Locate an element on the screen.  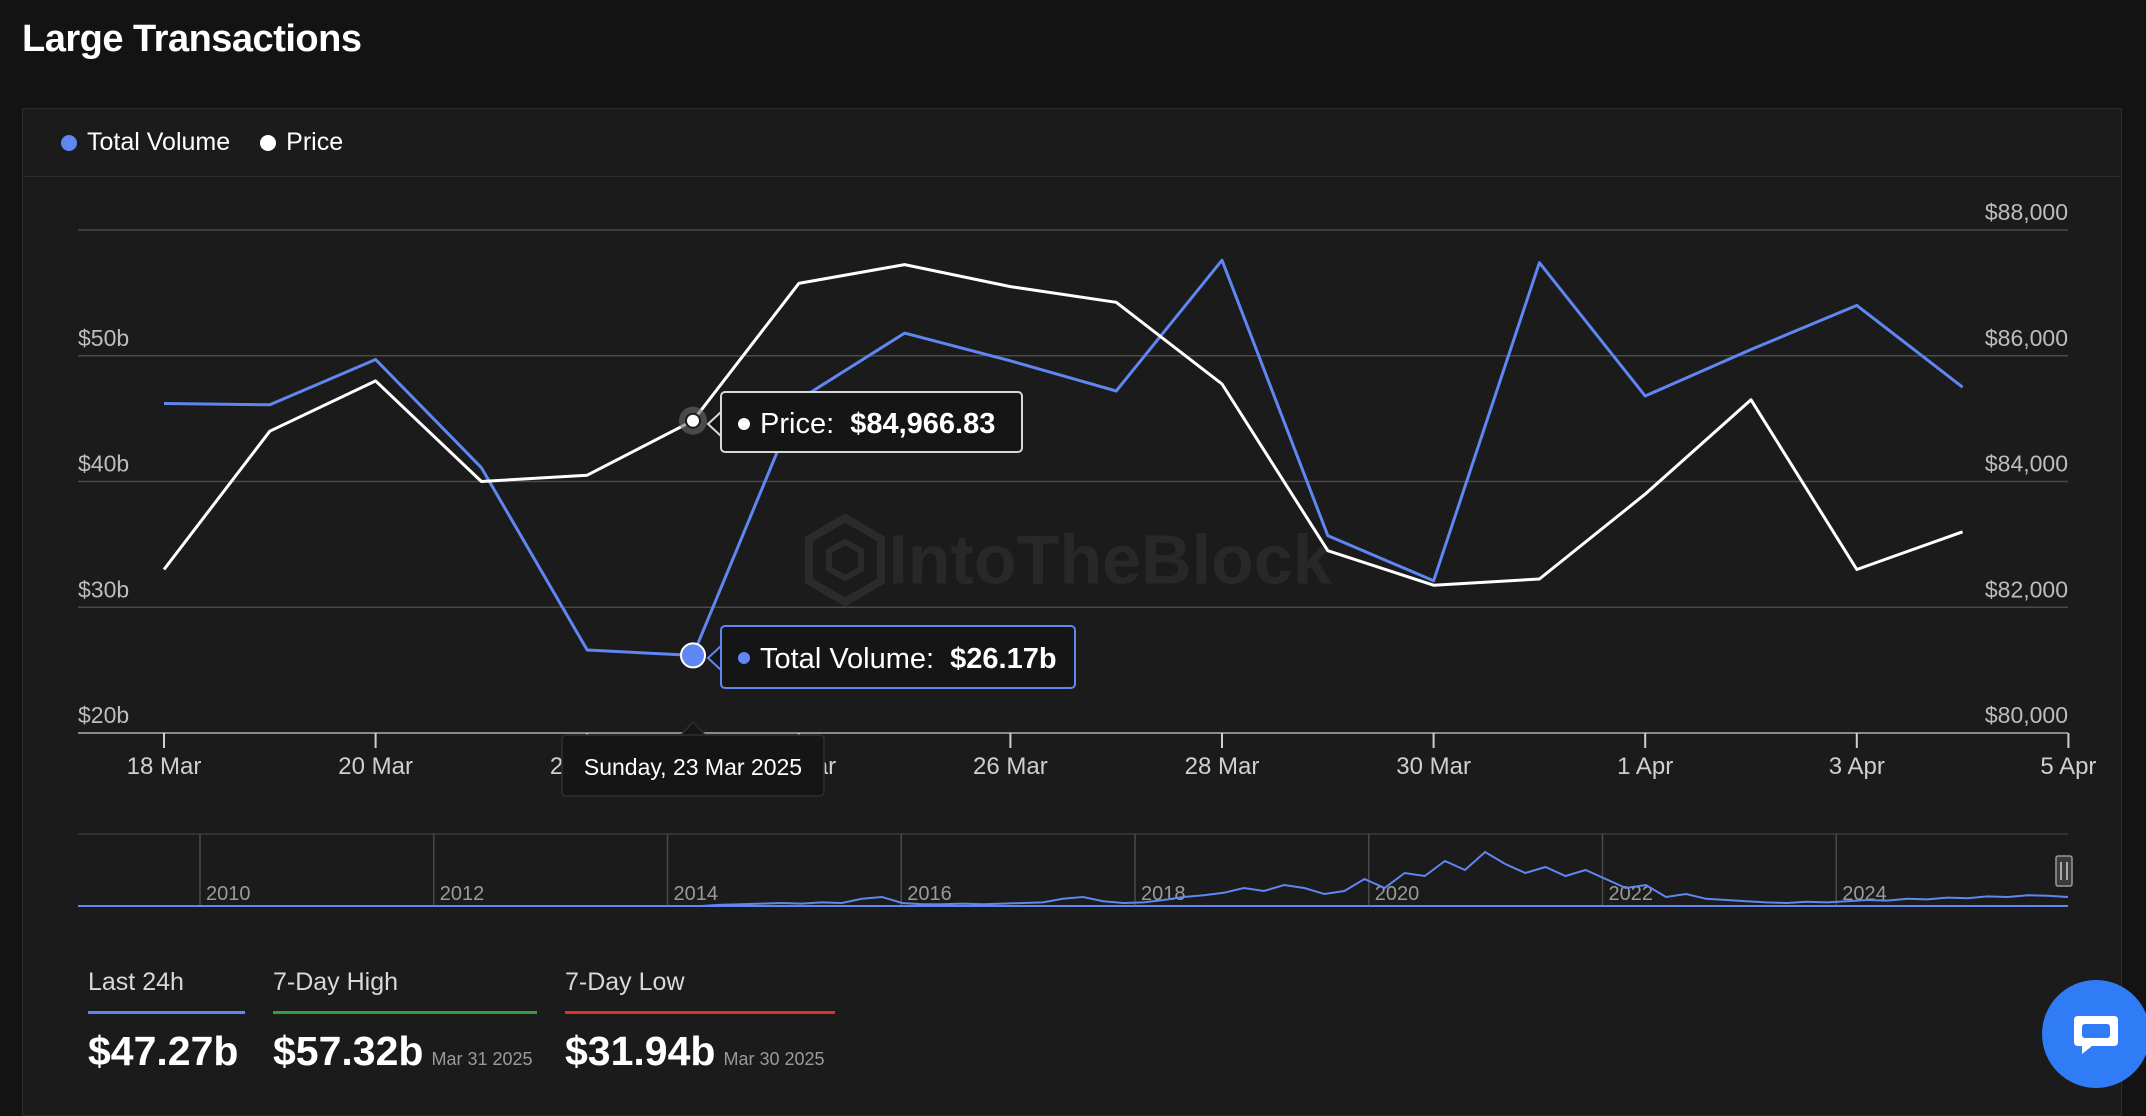
y-right-tick-label: $80,000 is located at coordinates (2026, 715).